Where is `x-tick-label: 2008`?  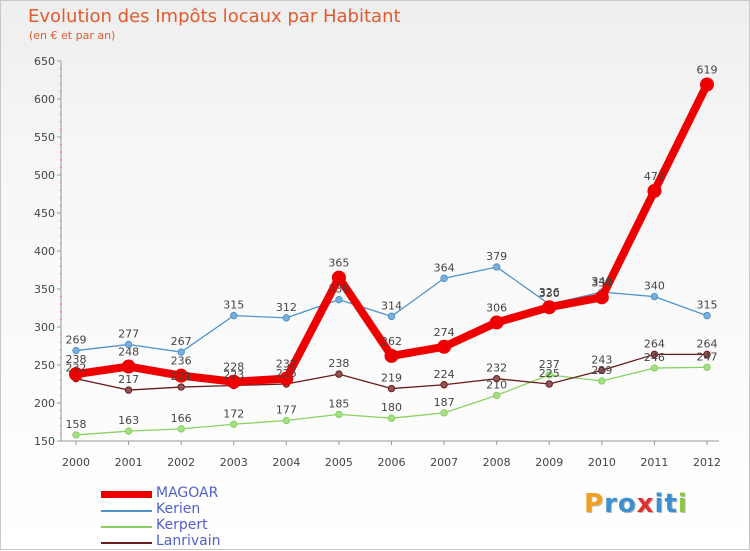
x-tick-label: 2008 is located at coordinates (497, 462).